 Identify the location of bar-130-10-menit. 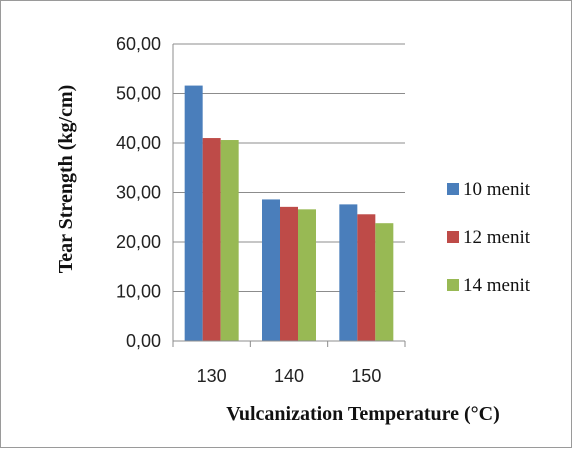
(193, 213).